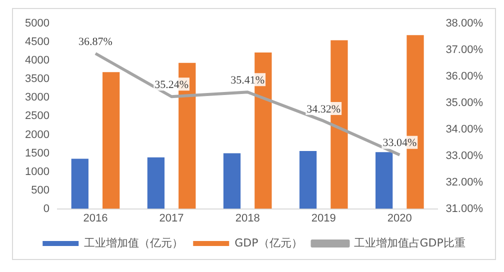 The image size is (504, 272). I want to click on y-tick-label: 4000, so click(37, 60).